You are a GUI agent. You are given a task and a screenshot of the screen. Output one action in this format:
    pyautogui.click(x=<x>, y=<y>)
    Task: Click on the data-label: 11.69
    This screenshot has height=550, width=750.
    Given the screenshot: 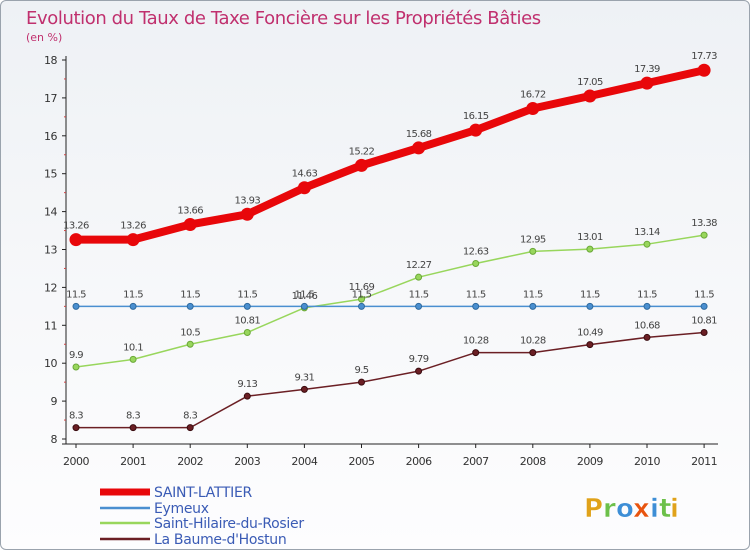 What is the action you would take?
    pyautogui.click(x=362, y=287)
    